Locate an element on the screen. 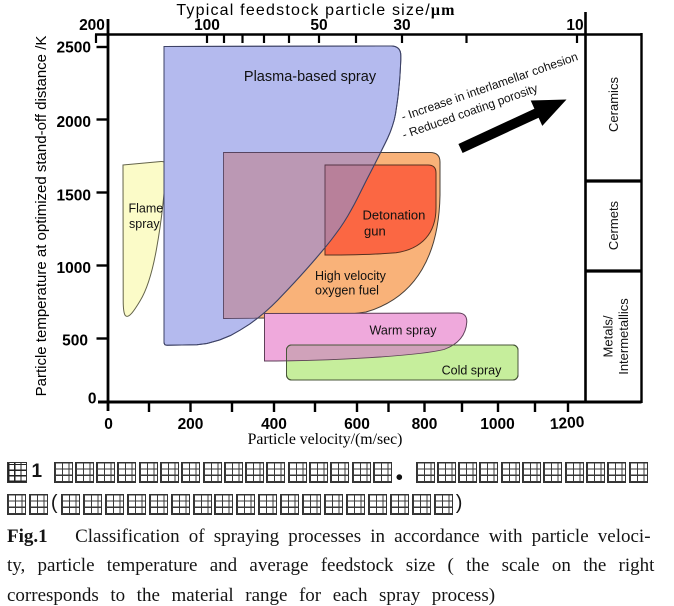 The image size is (674, 606). svg-text: Warm spray is located at coordinates (404, 331).